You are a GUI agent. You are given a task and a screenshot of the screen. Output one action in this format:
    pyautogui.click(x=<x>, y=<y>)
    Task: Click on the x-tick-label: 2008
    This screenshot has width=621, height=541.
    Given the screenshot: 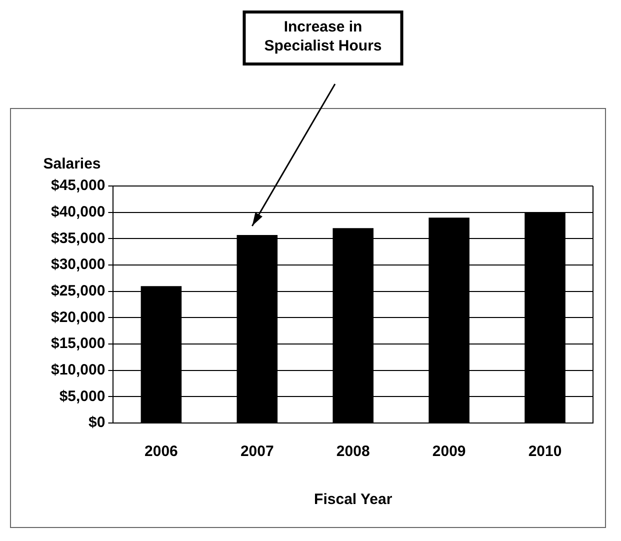 What is the action you would take?
    pyautogui.click(x=353, y=451)
    